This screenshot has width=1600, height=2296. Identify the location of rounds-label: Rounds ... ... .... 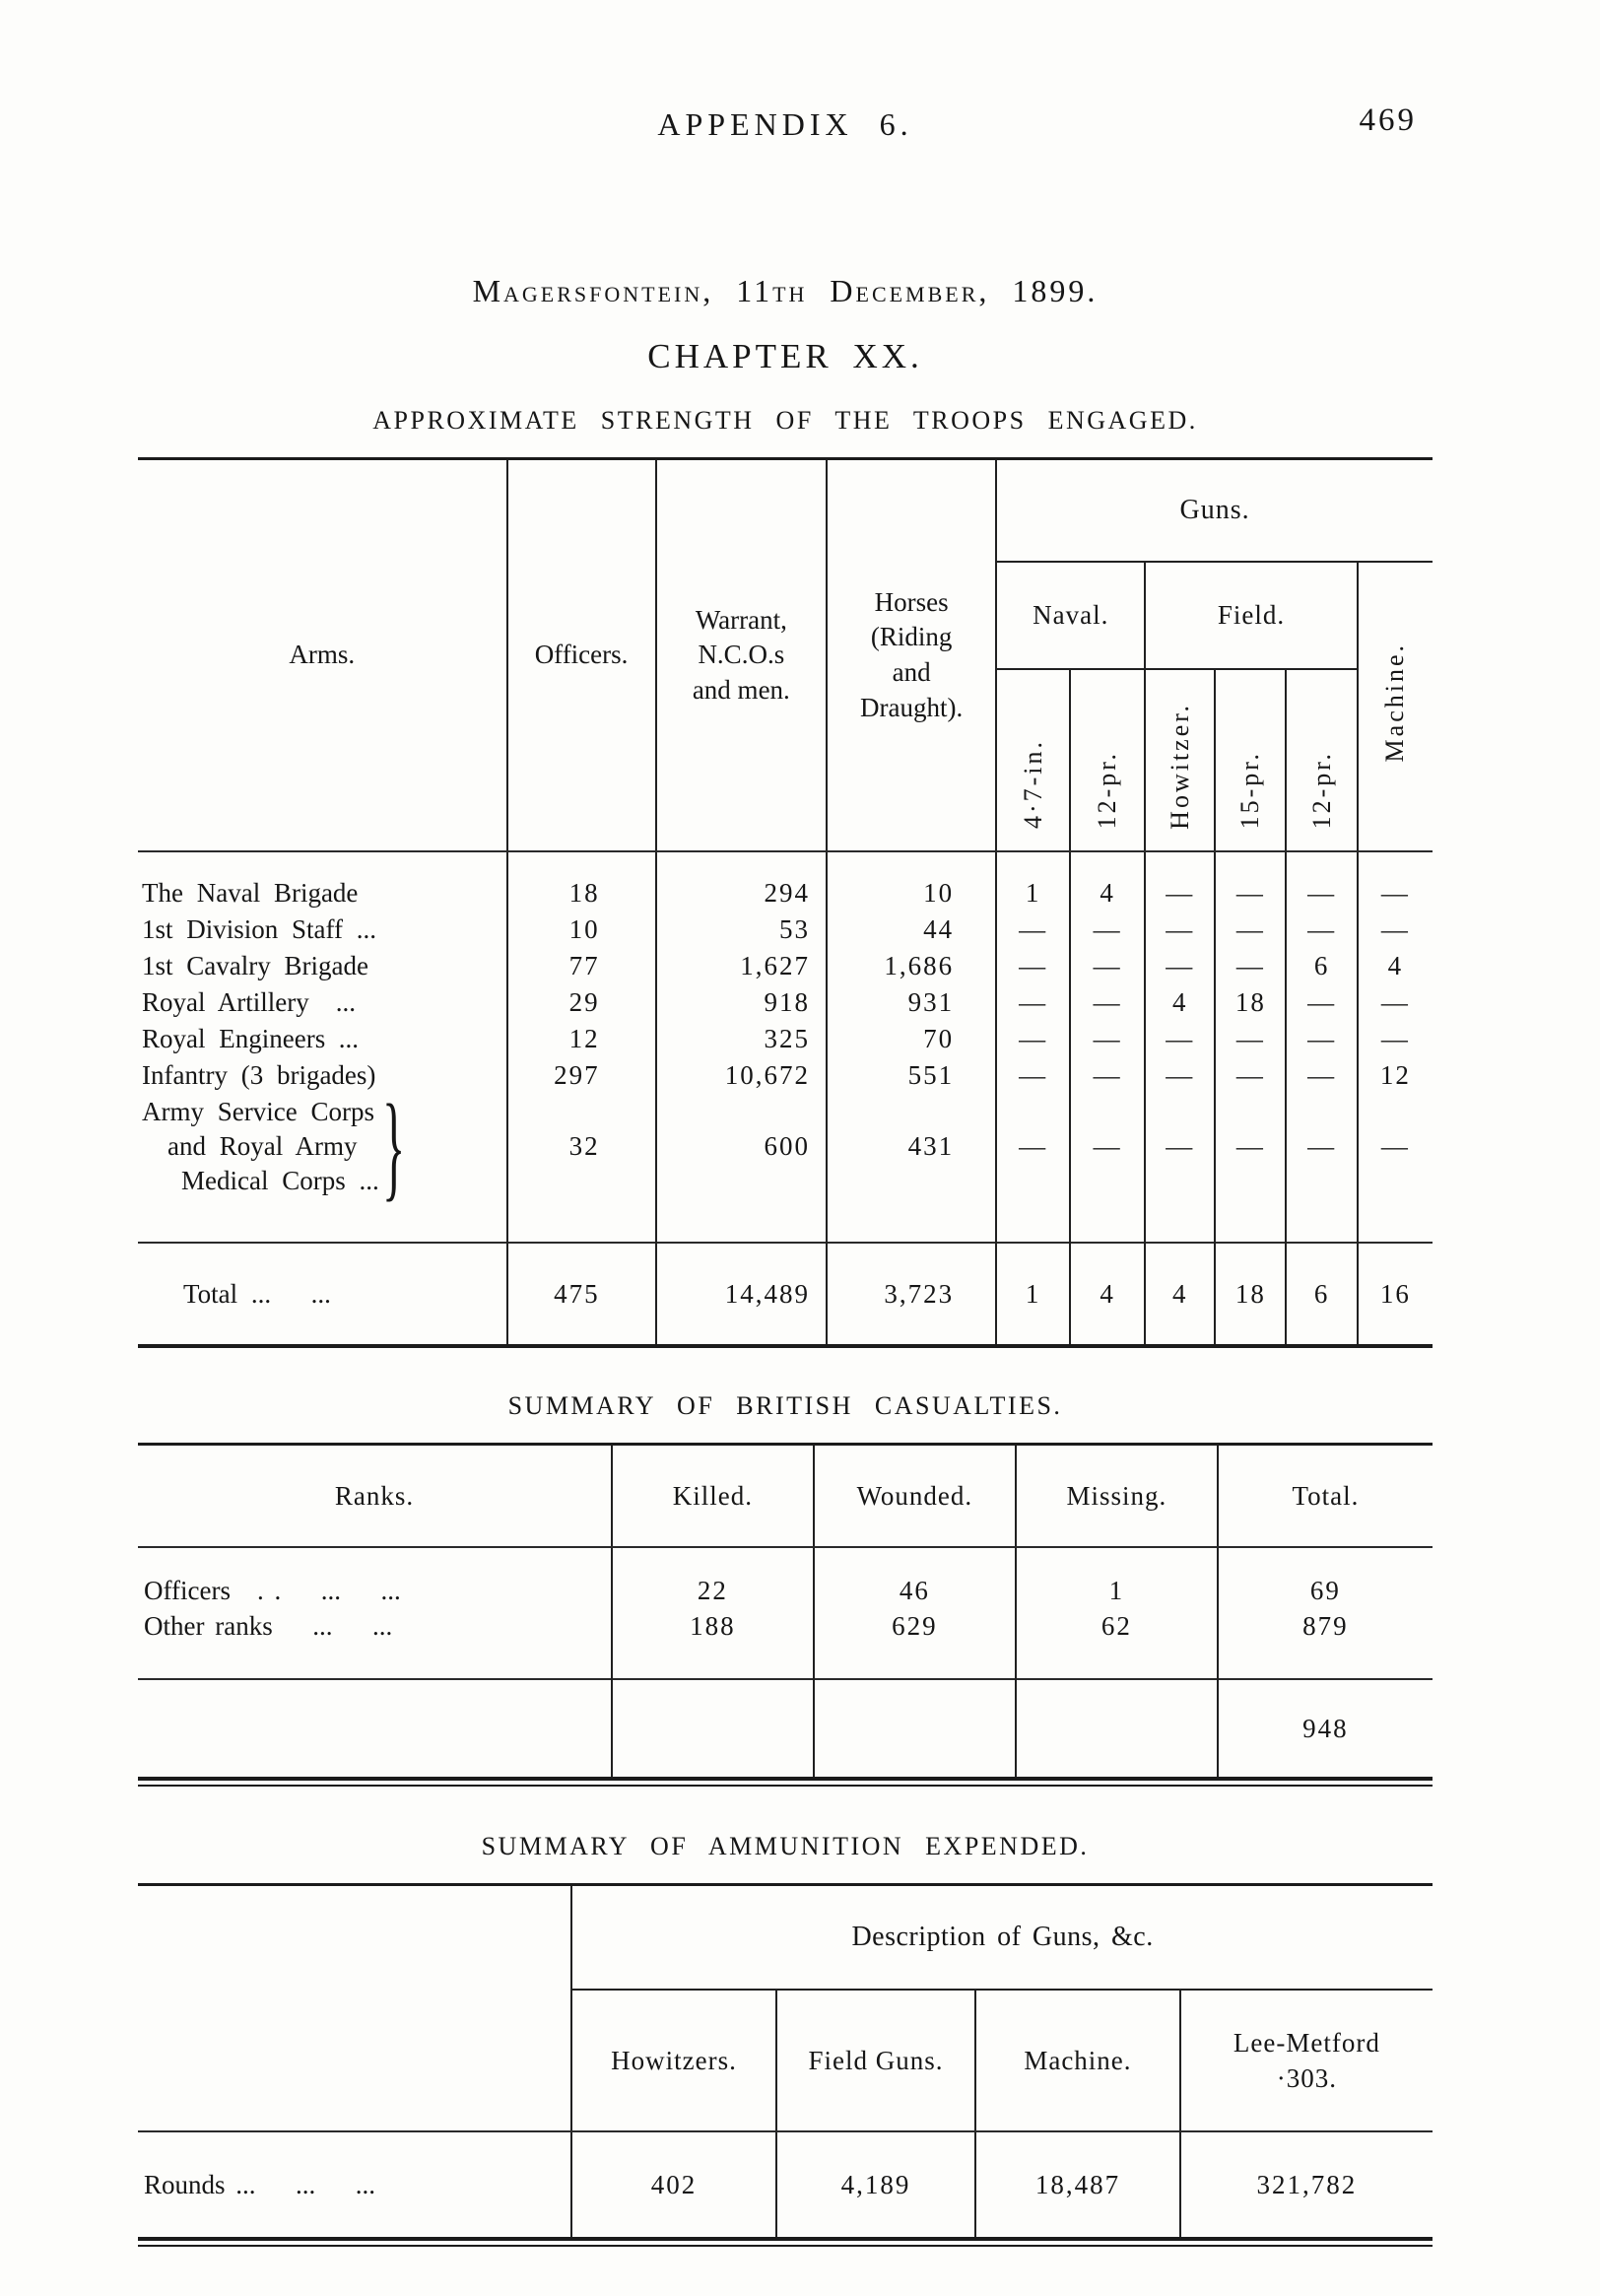
(260, 2184).